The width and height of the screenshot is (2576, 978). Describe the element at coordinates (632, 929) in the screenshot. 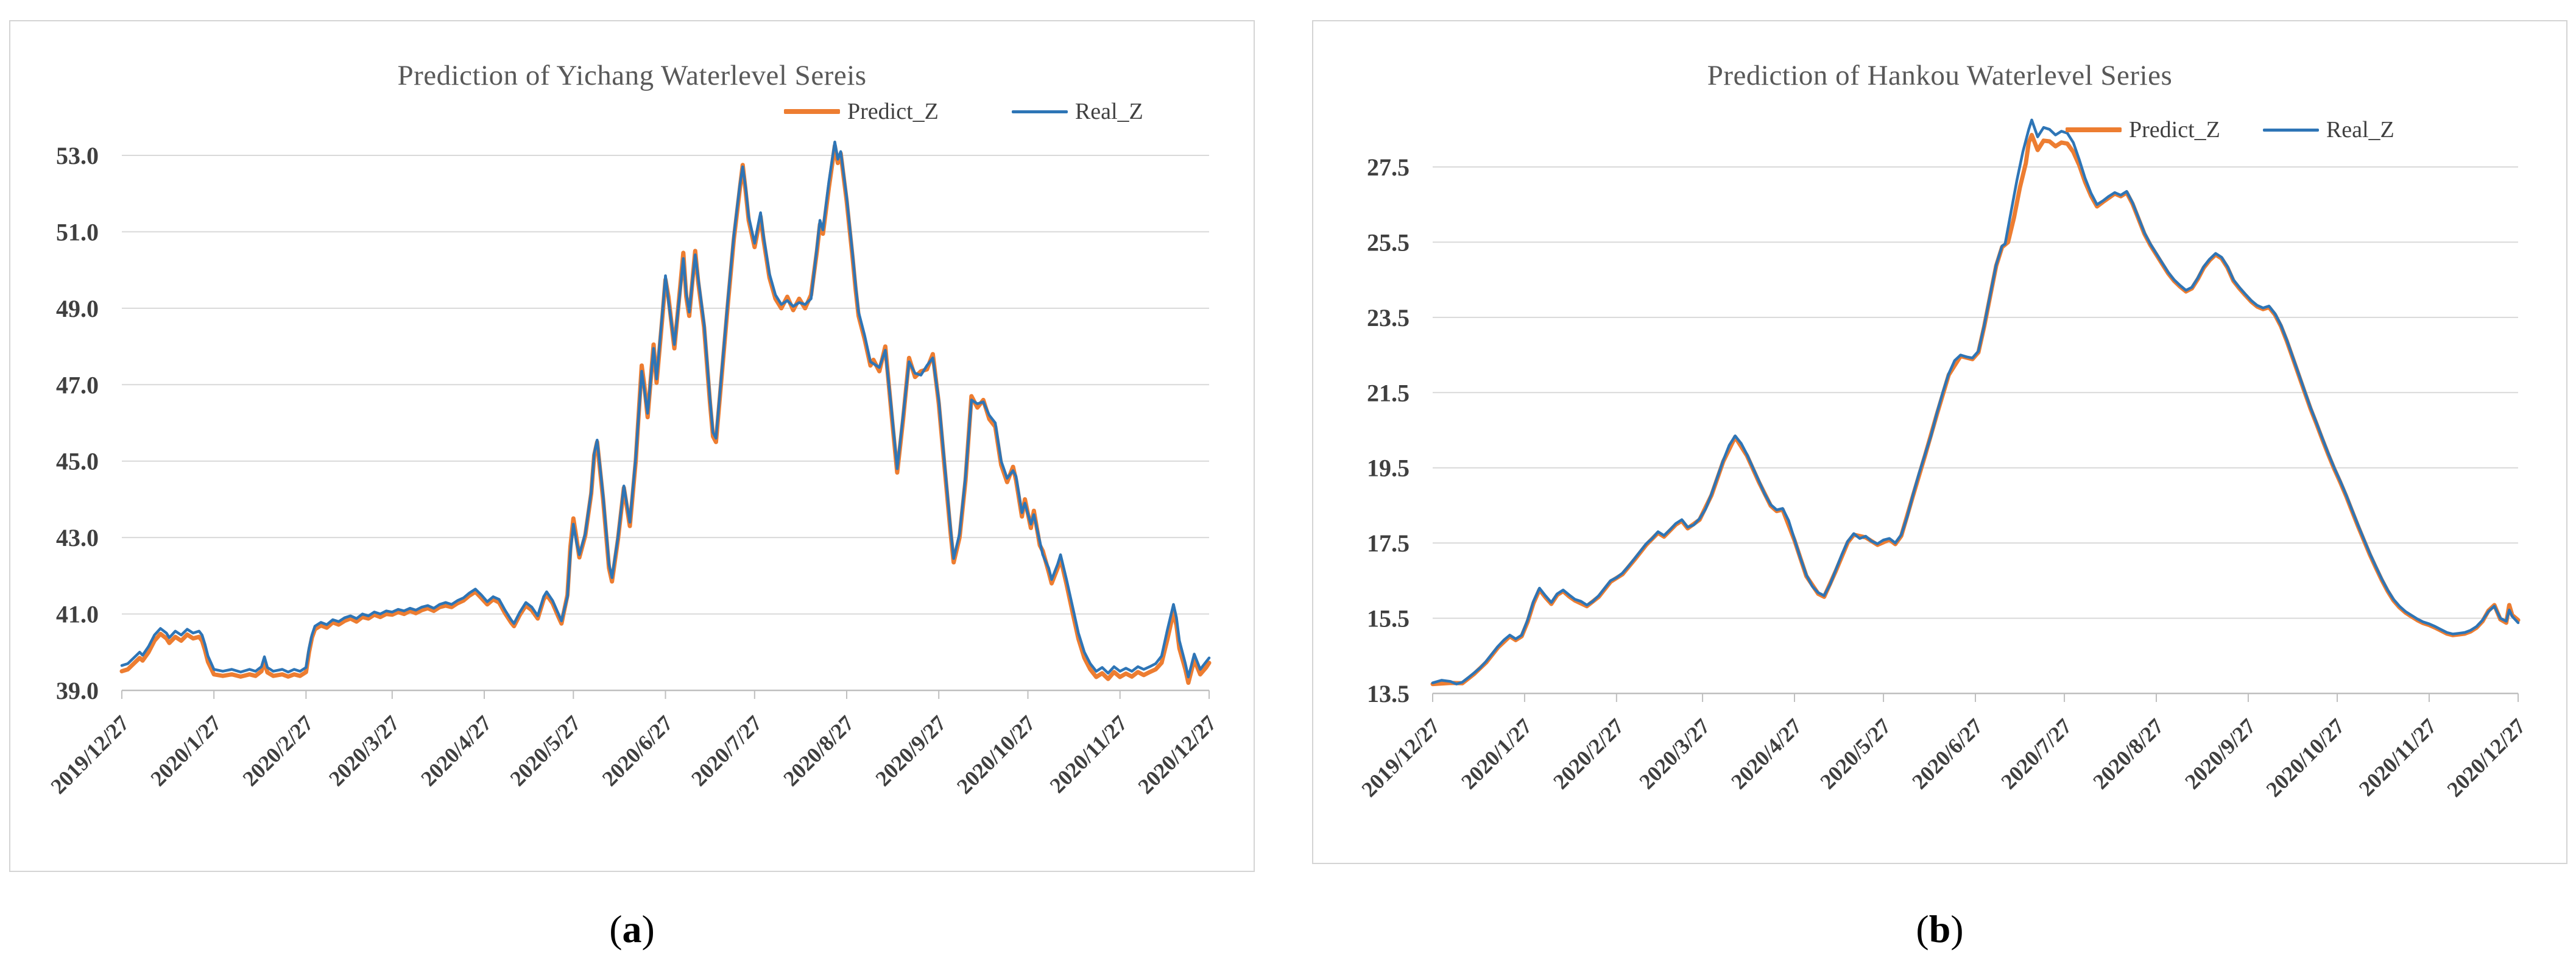

I see `caption-letter: a` at that location.